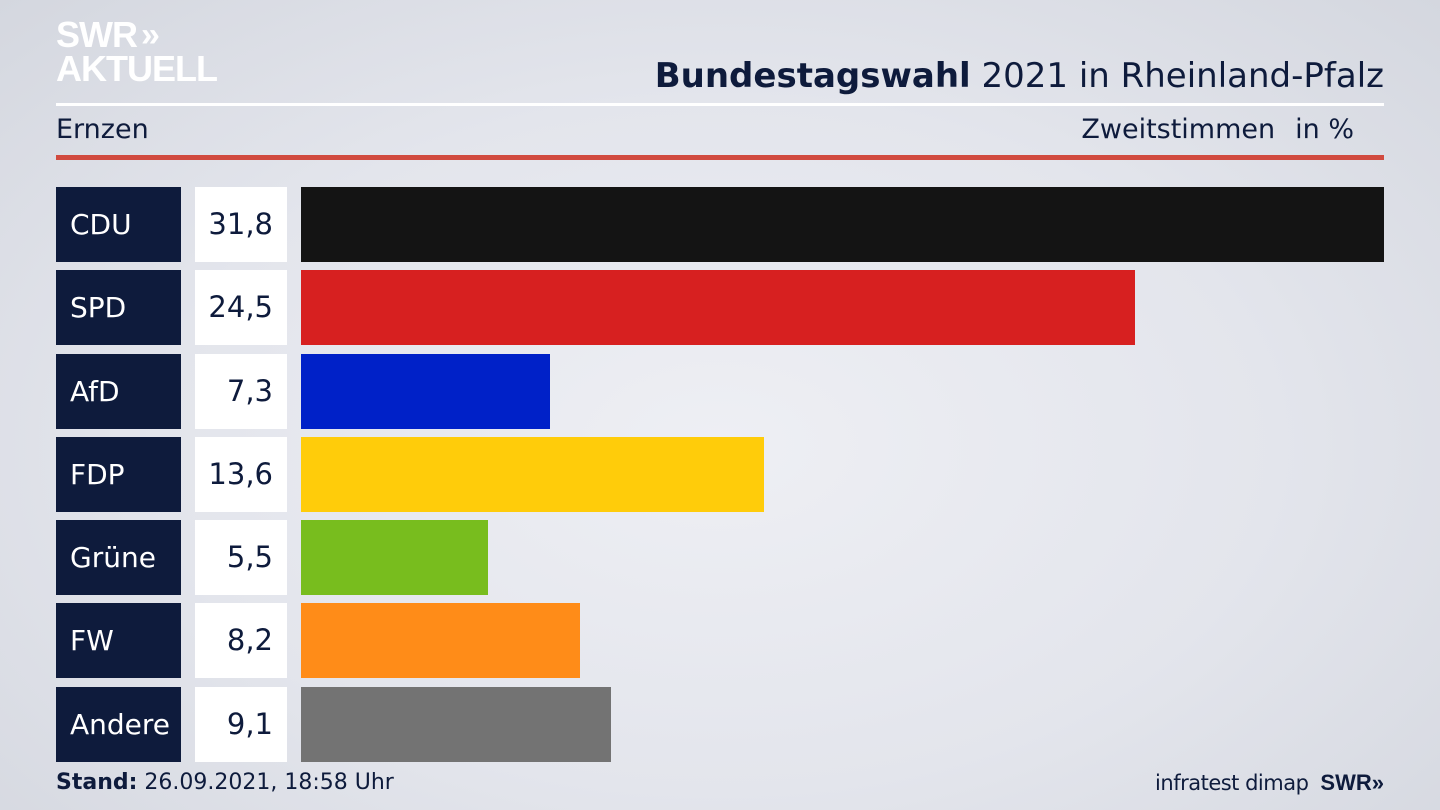 This screenshot has width=1440, height=810. What do you see at coordinates (241, 308) in the screenshot?
I see `value-label: 24,5` at bounding box center [241, 308].